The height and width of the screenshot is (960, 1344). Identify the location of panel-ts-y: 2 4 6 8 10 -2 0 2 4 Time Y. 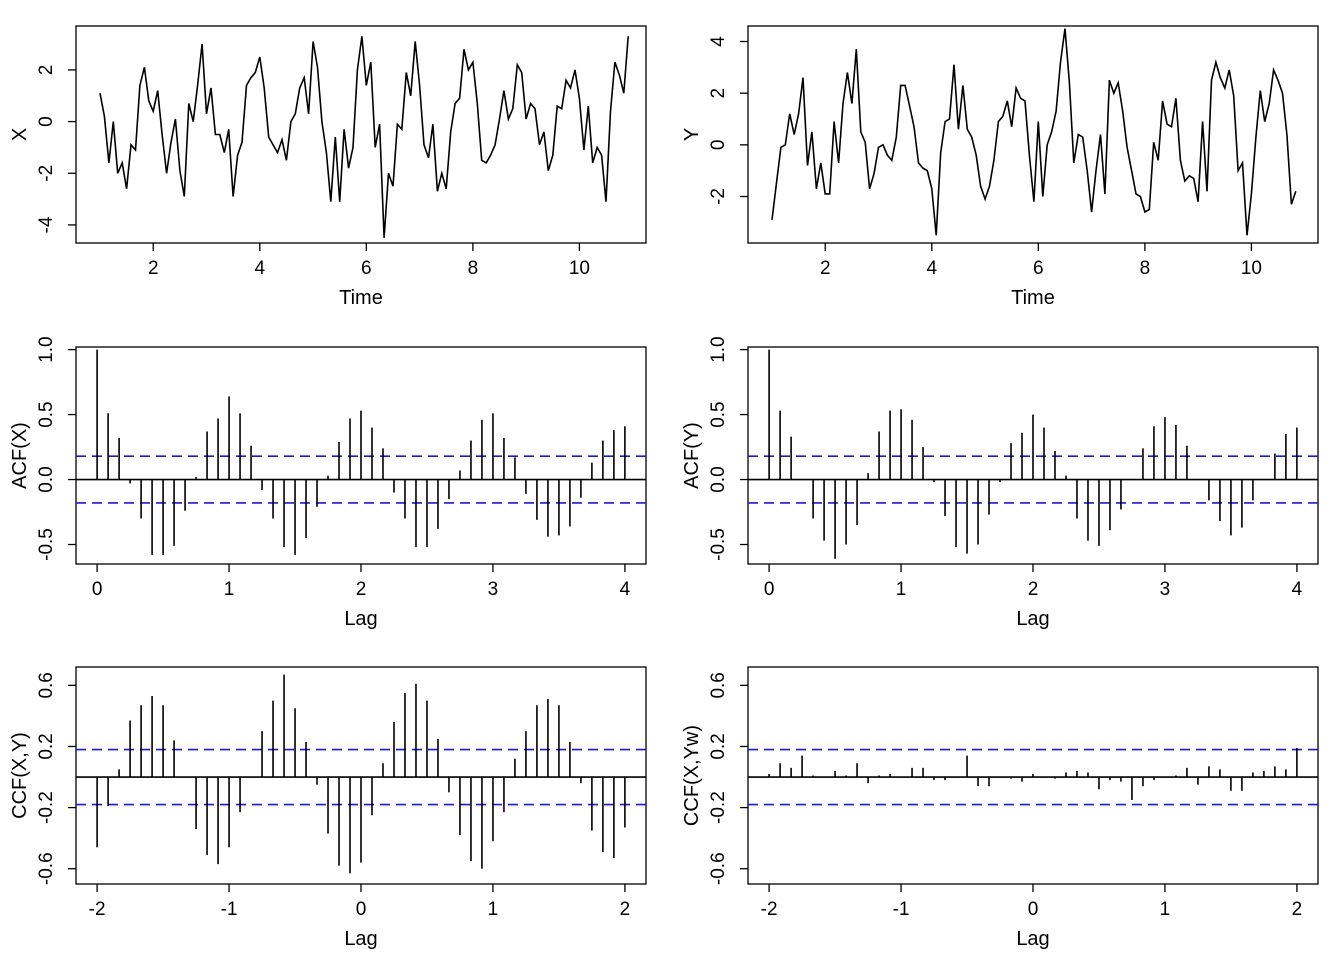
(1000, 167).